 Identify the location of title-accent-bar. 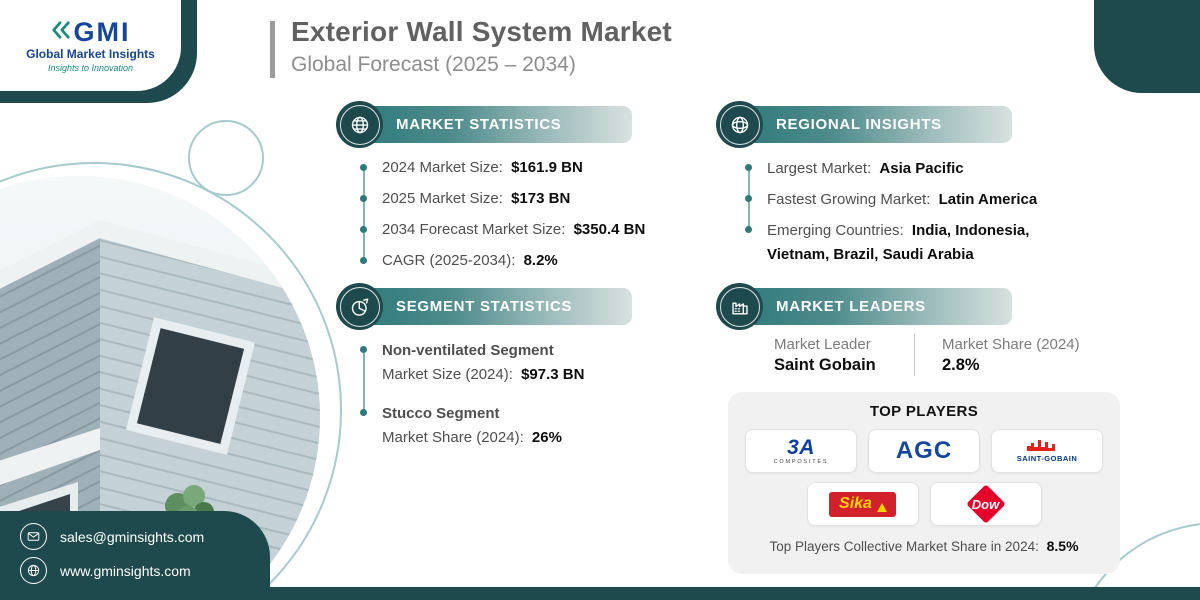
(272, 49).